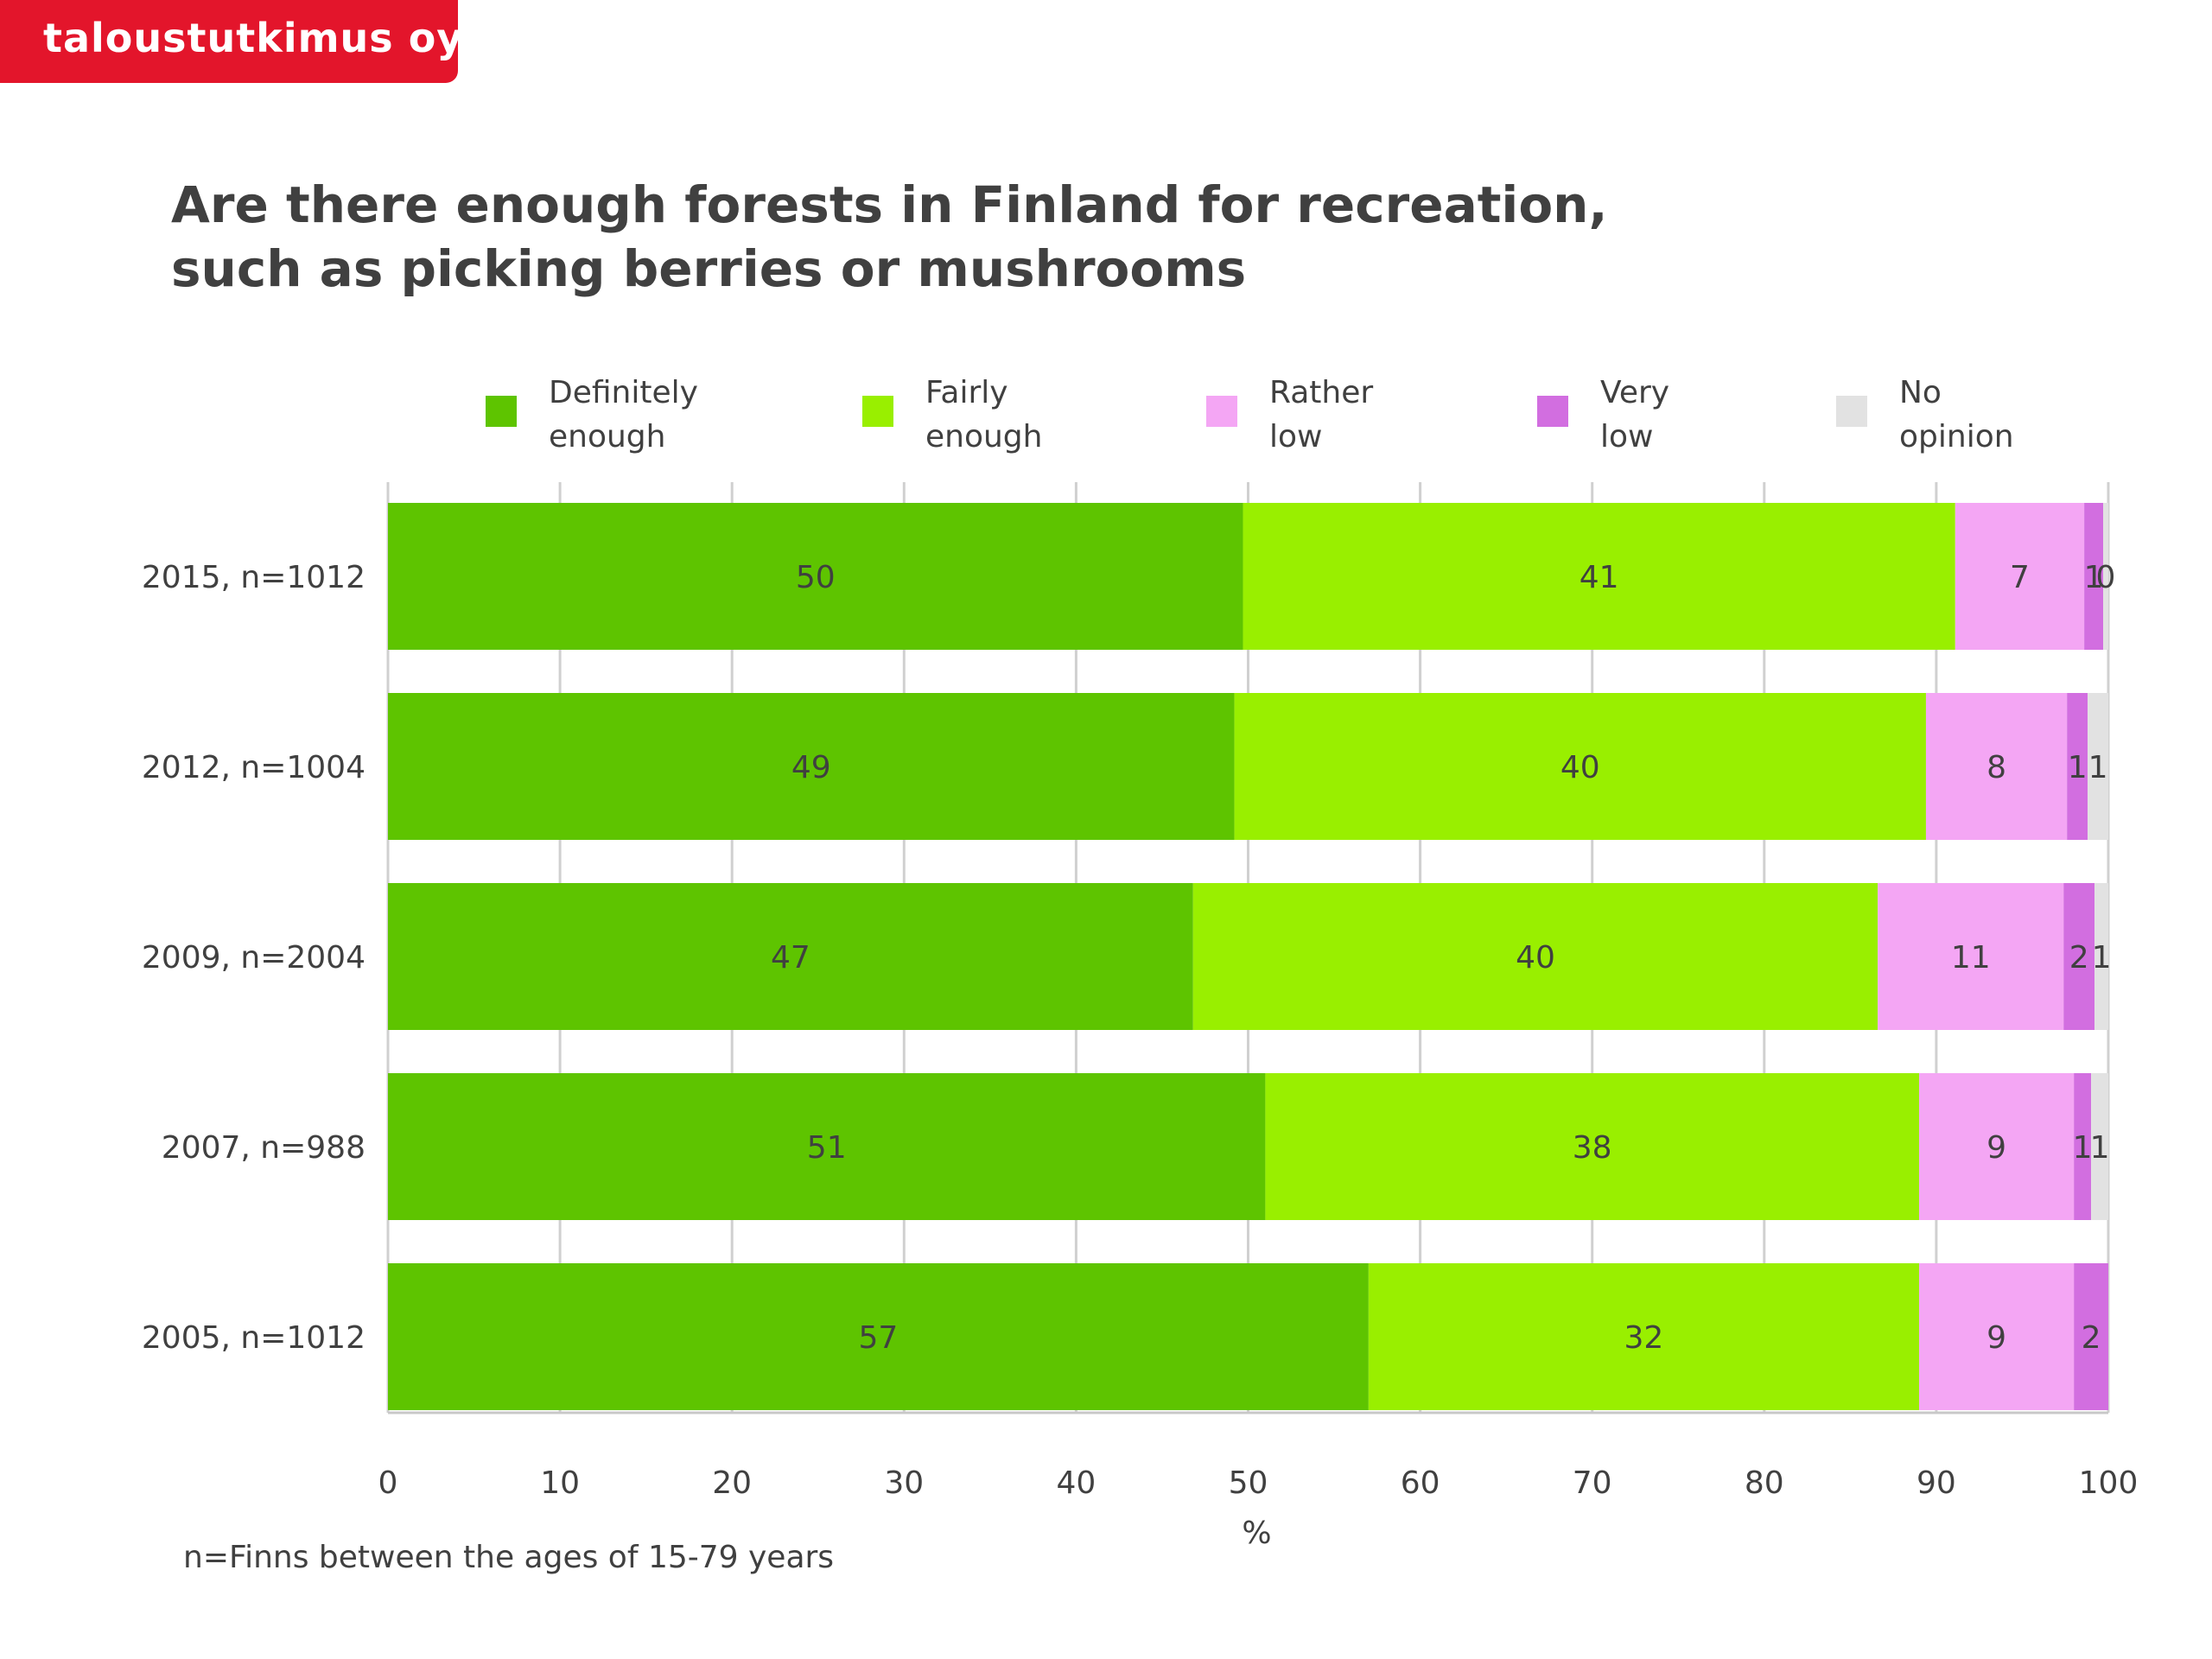 Image resolution: width=2212 pixels, height=1659 pixels. Describe the element at coordinates (253, 38) in the screenshot. I see `brand-logo-text: taloustutkimus oy` at that location.